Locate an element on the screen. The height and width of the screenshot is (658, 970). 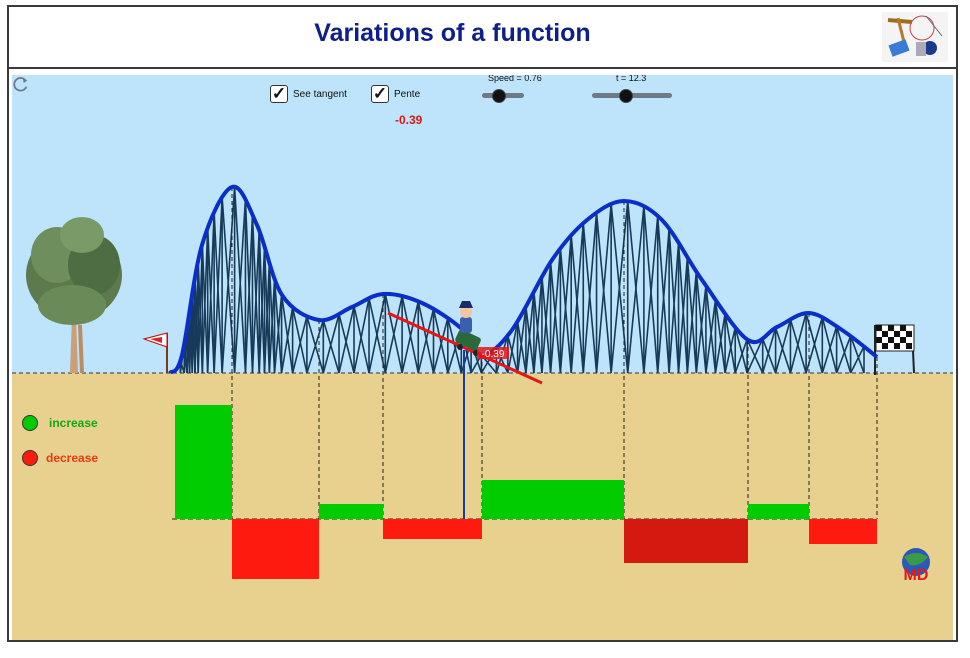
tangent-marker: -0.39 is located at coordinates (493, 353).